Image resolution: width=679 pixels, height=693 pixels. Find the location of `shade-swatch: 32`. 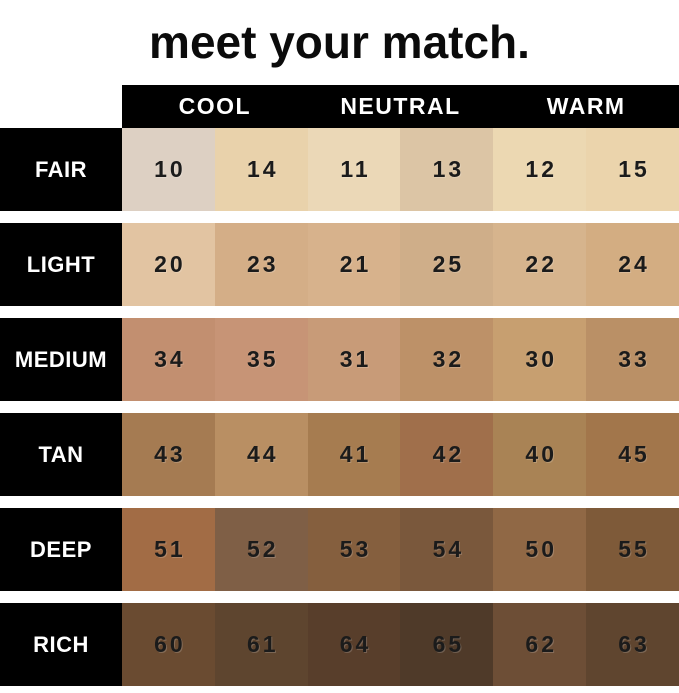

shade-swatch: 32 is located at coordinates (447, 359).